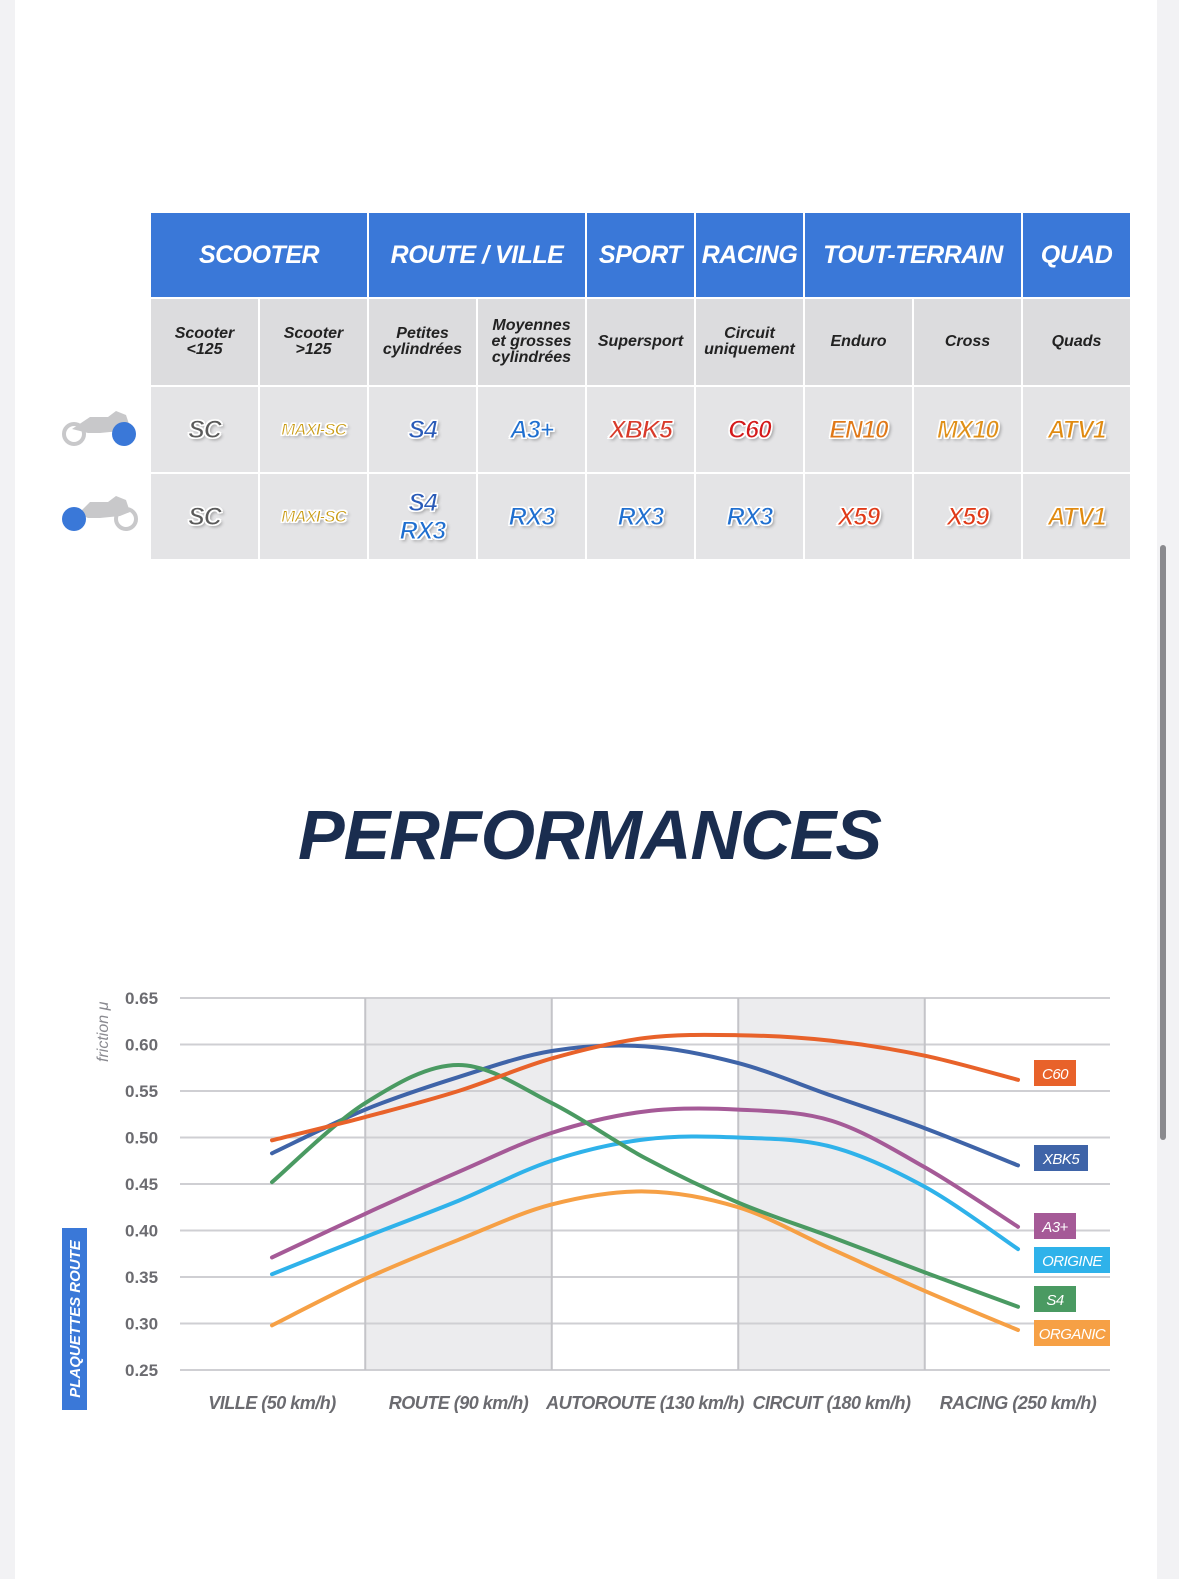 This screenshot has height=1579, width=1179. I want to click on legend-label: XBK5, so click(1061, 1159).